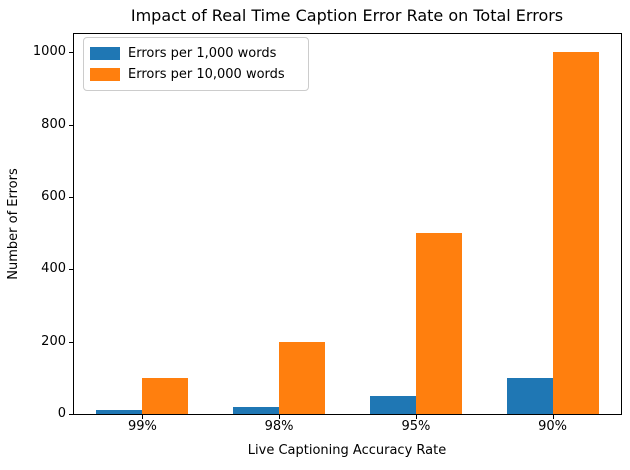 The height and width of the screenshot is (470, 630). Describe the element at coordinates (61, 413) in the screenshot. I see `y-tick-label: 0` at that location.